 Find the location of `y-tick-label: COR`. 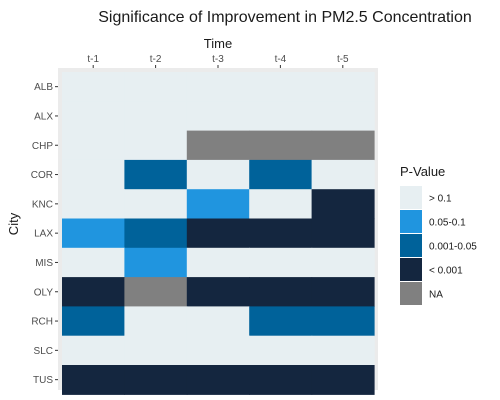

y-tick-label: COR is located at coordinates (42, 175).